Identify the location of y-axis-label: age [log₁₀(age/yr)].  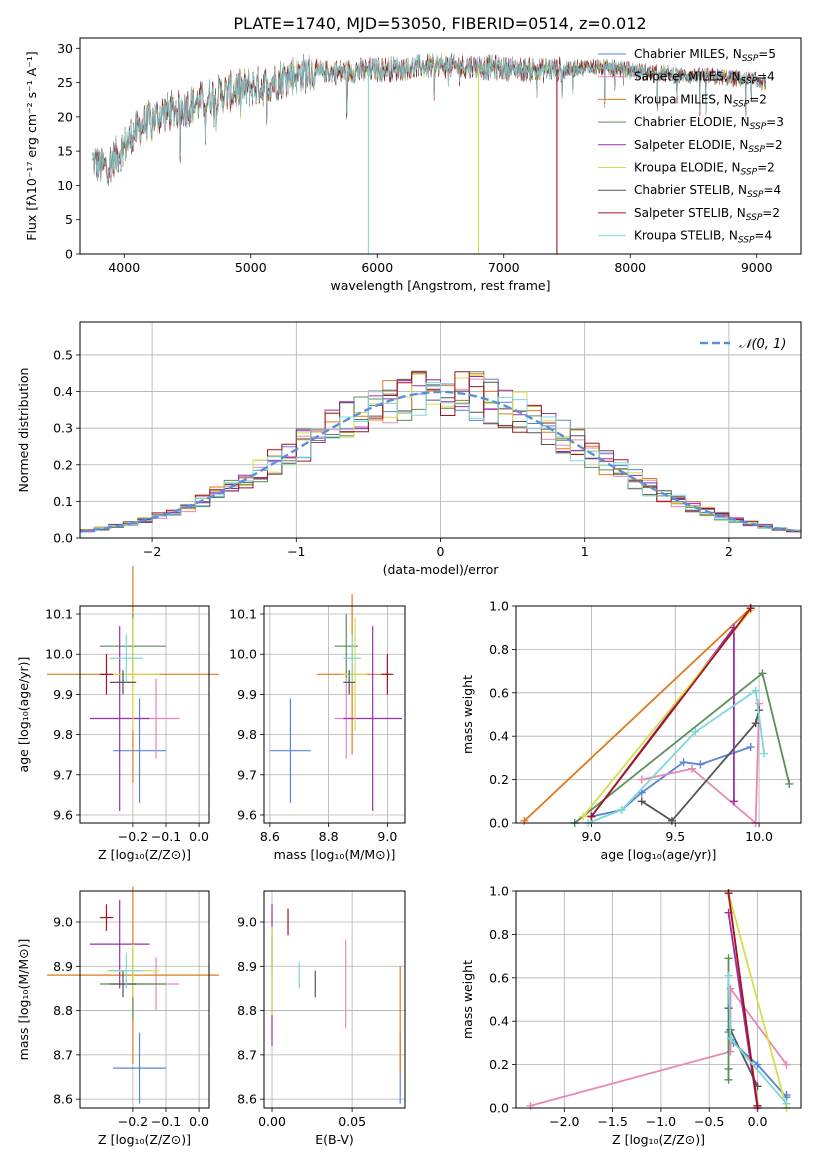
(23, 715).